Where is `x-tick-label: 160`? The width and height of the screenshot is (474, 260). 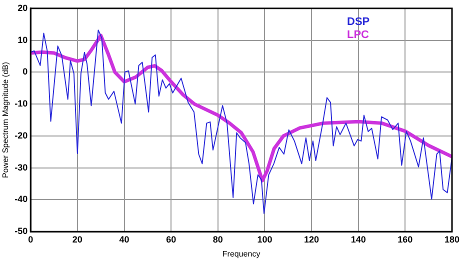
x-tick-label: 160 is located at coordinates (405, 239).